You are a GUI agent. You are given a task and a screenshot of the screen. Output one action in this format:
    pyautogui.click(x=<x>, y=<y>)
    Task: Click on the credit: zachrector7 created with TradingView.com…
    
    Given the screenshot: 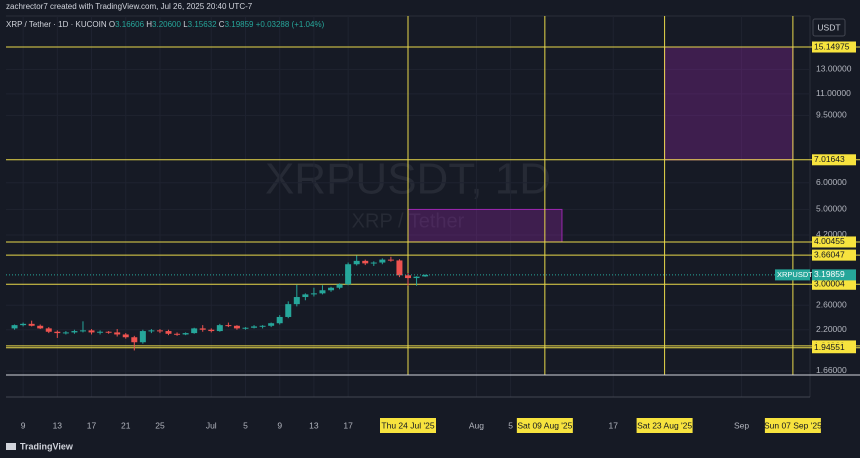 What is the action you would take?
    pyautogui.click(x=129, y=6)
    